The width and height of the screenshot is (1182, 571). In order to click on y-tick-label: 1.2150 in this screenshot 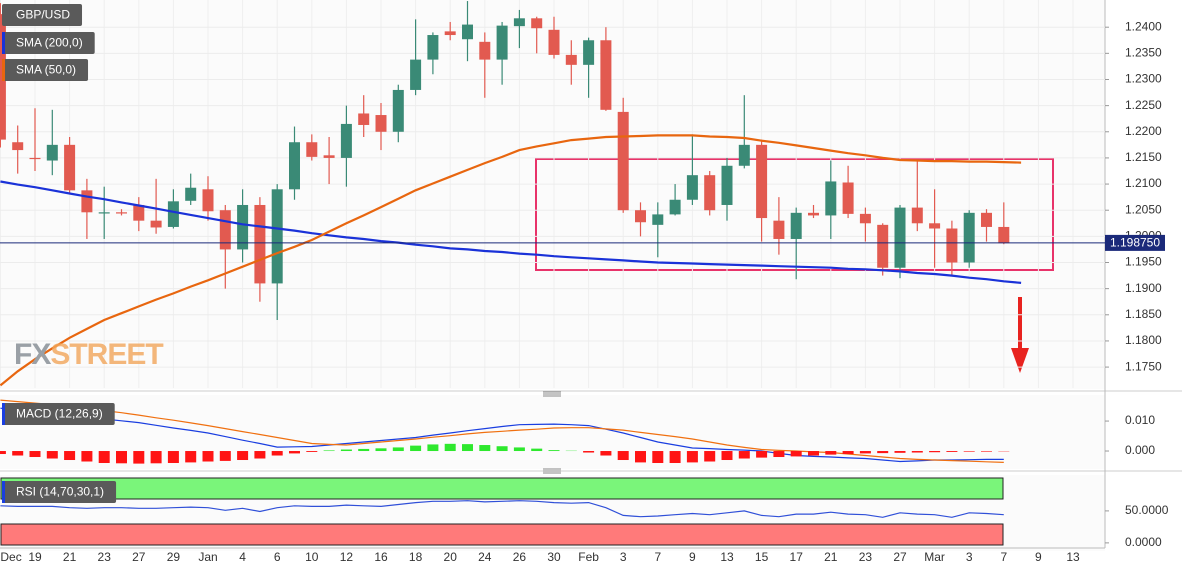, I will do `click(1143, 157)`.